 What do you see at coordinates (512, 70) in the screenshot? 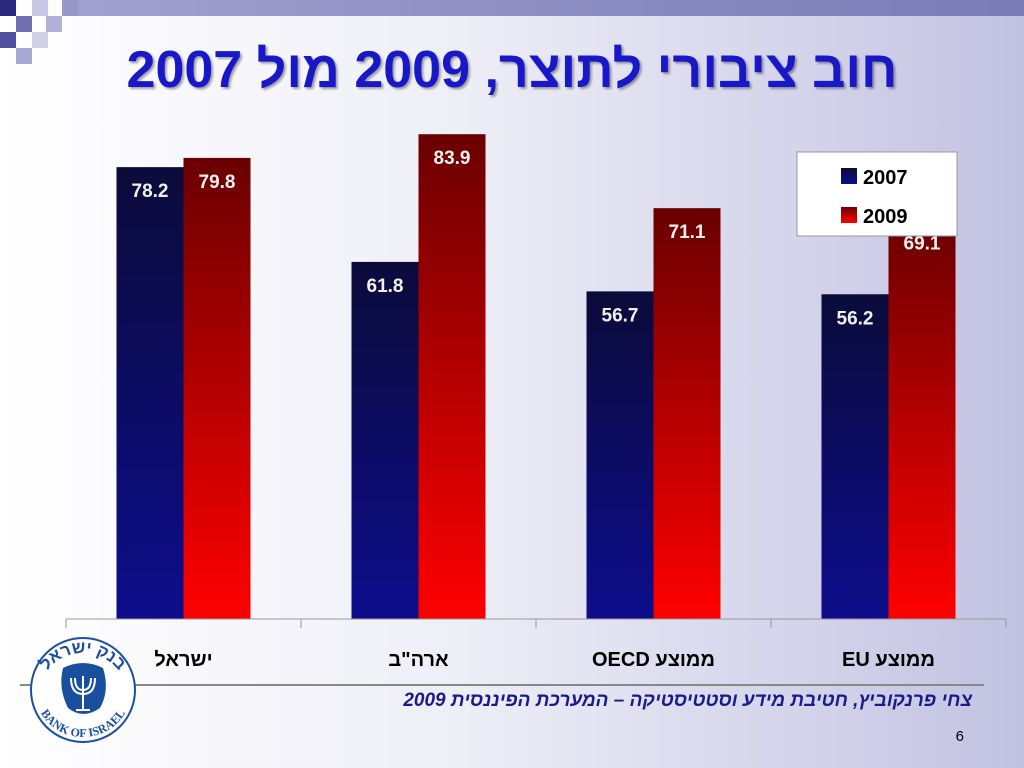
I see `slide-title: חוב ציבורי לתוצר, 2009 מול 2007` at bounding box center [512, 70].